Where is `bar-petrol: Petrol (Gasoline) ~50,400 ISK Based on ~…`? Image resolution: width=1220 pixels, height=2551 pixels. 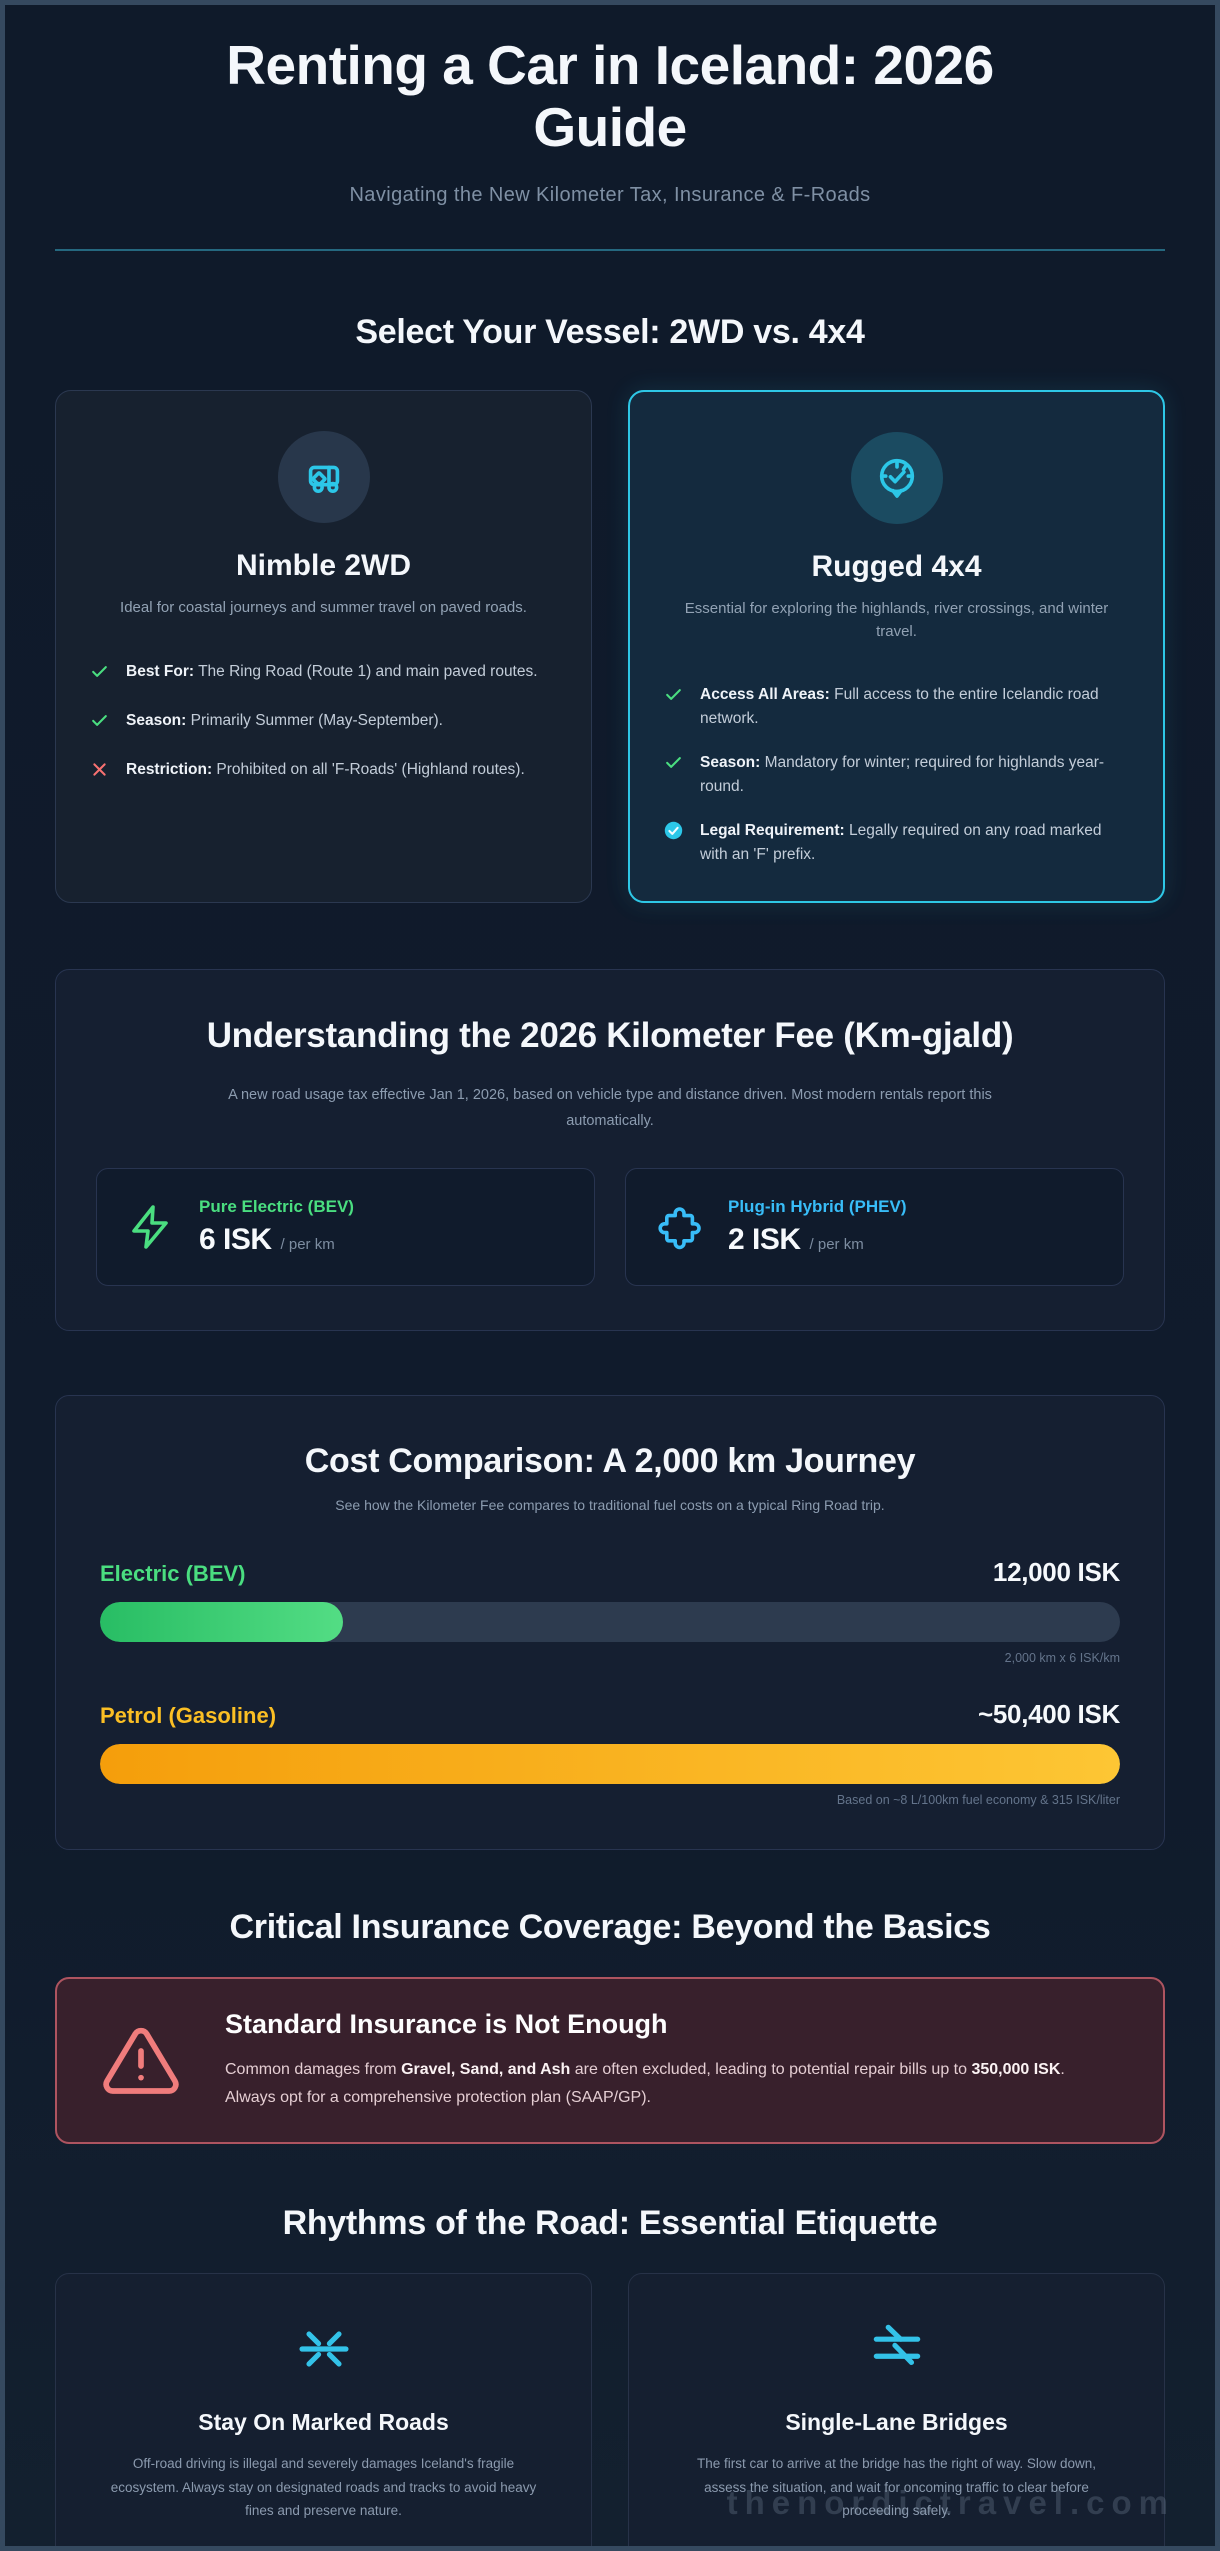 bar-petrol: Petrol (Gasoline) ~50,400 ISK Based on ~… is located at coordinates (610, 1753).